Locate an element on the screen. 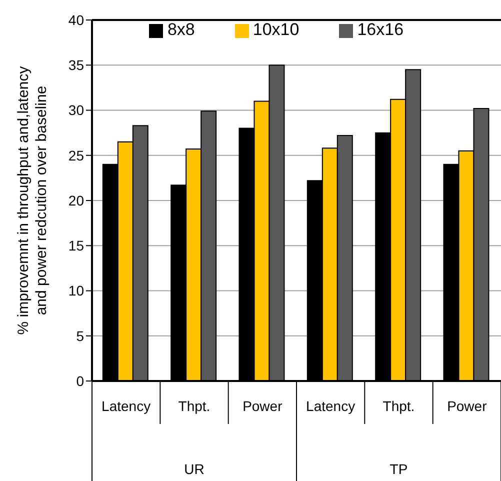  y-tick-label: 40 is located at coordinates (76, 20).